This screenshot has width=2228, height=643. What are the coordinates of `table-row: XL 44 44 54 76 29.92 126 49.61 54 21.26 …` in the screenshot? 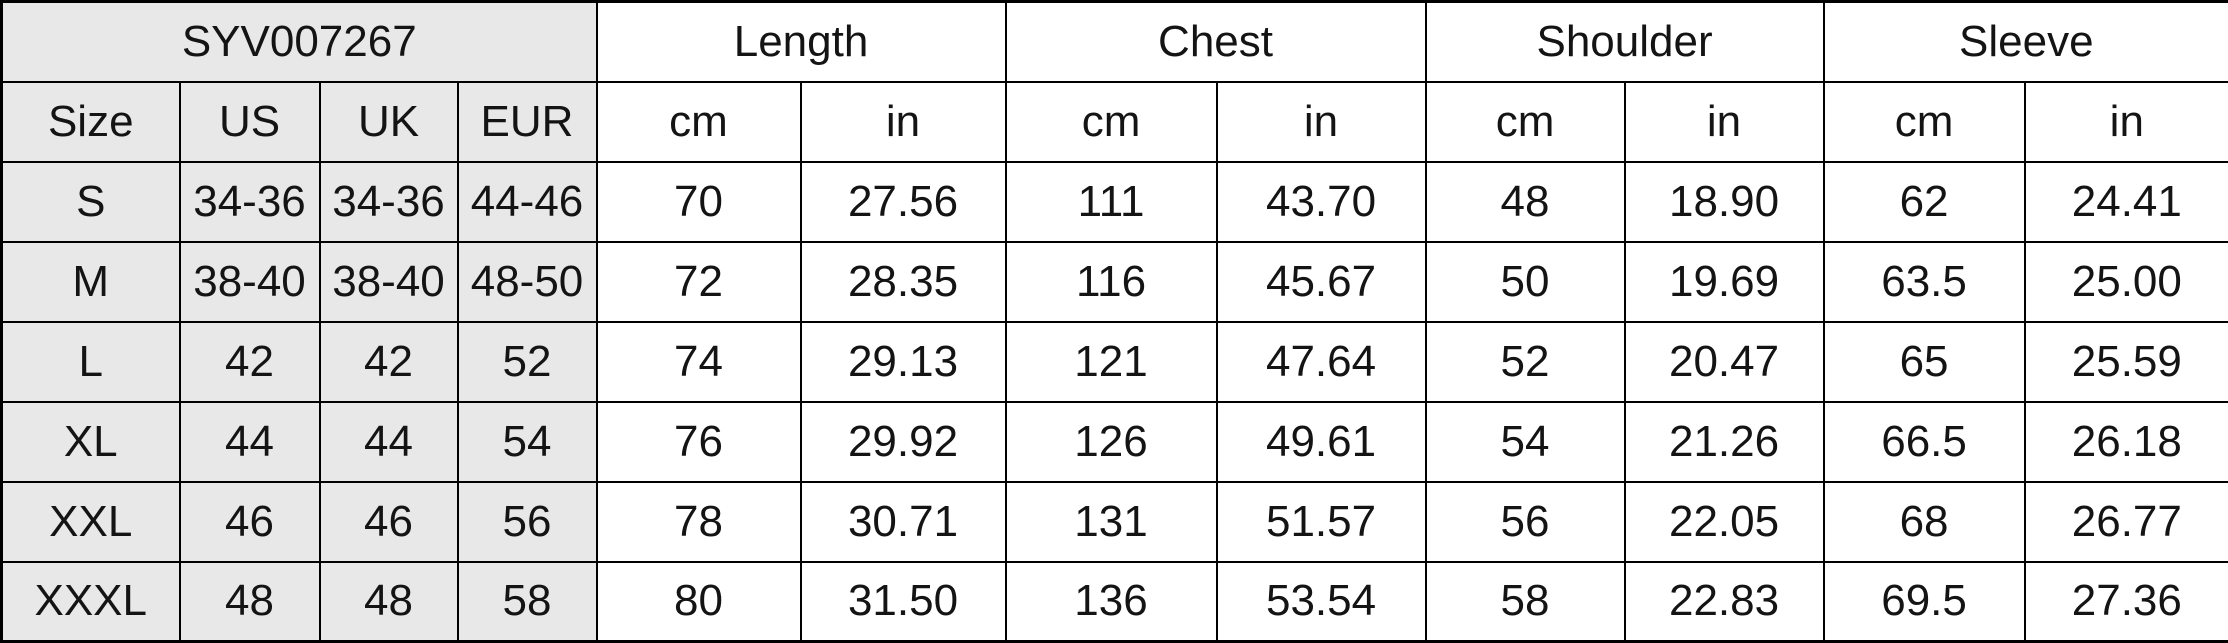 It's located at (1114, 441).